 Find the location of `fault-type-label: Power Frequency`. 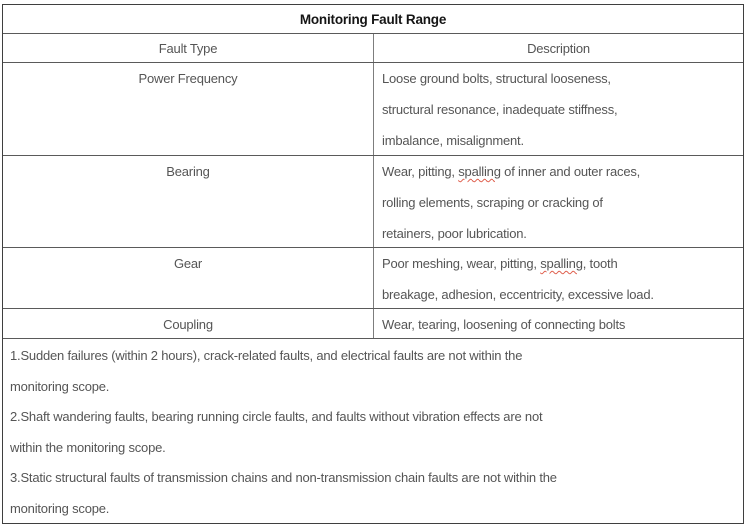

fault-type-label: Power Frequency is located at coordinates (188, 78).